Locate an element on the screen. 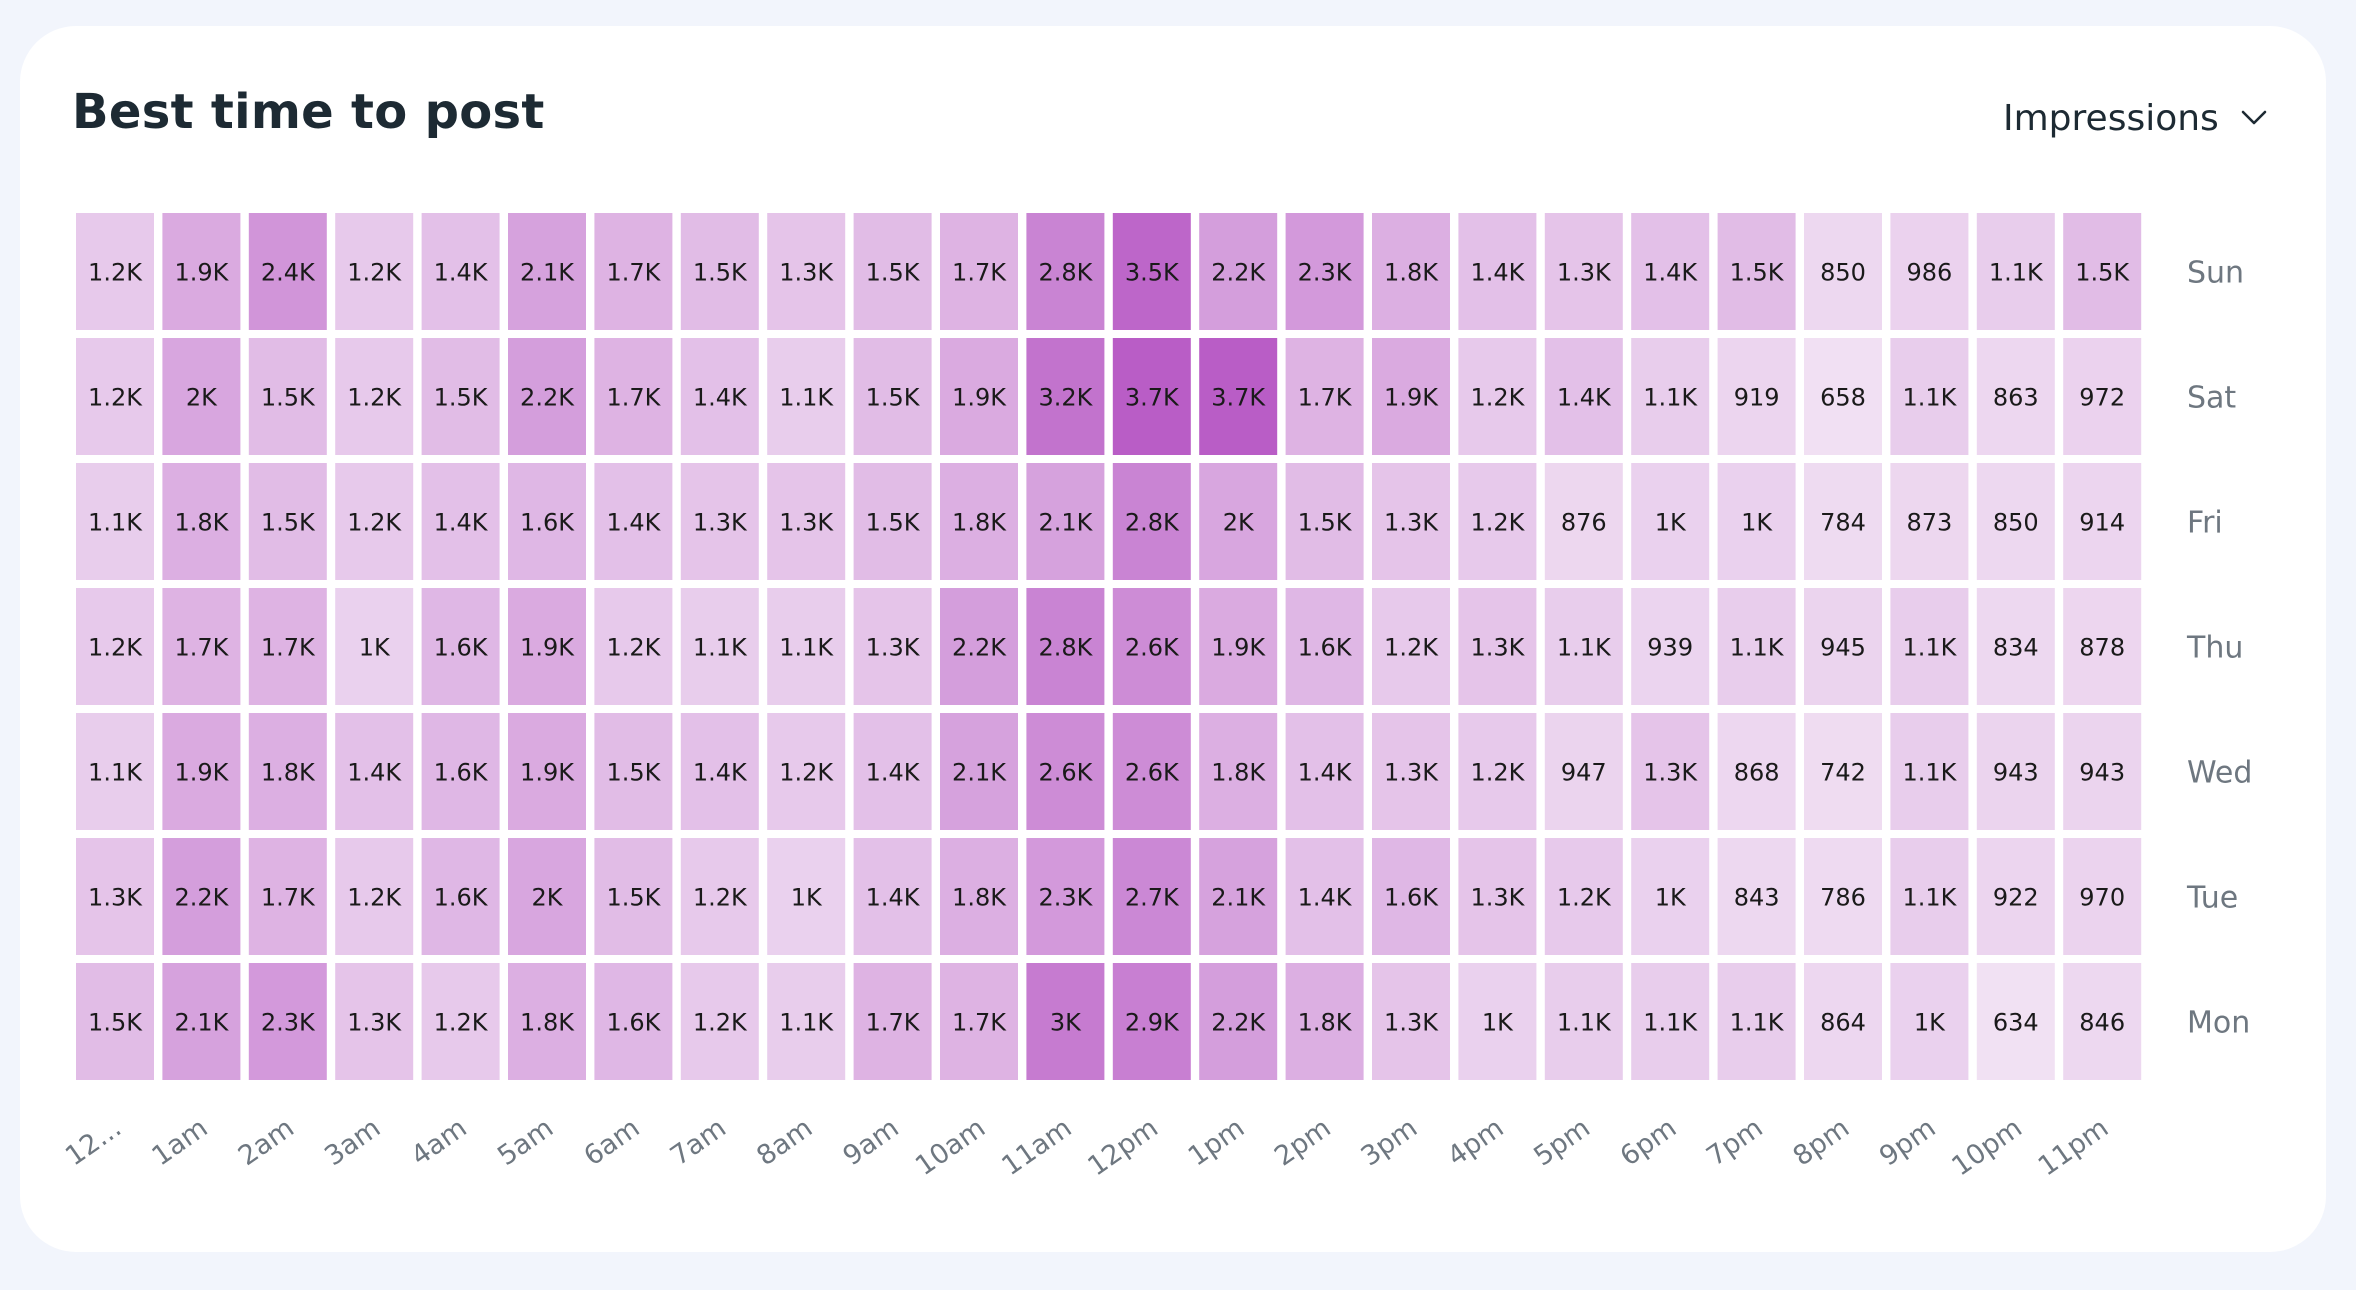 This screenshot has width=2356, height=1290. metric-dropdown: Impressions is located at coordinates (2135, 118).